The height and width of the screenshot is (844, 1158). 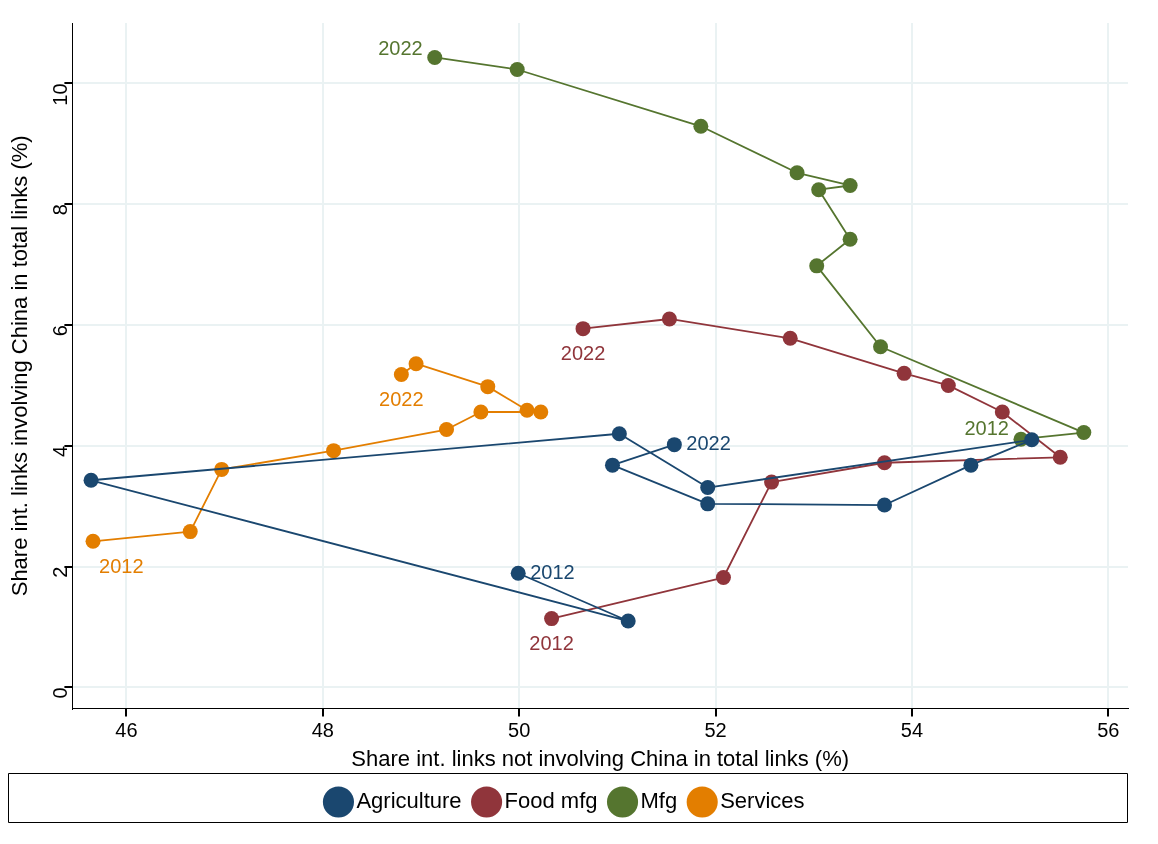 What do you see at coordinates (20, 366) in the screenshot?
I see `y-axis-title: Share int. links involving China in total links (%)` at bounding box center [20, 366].